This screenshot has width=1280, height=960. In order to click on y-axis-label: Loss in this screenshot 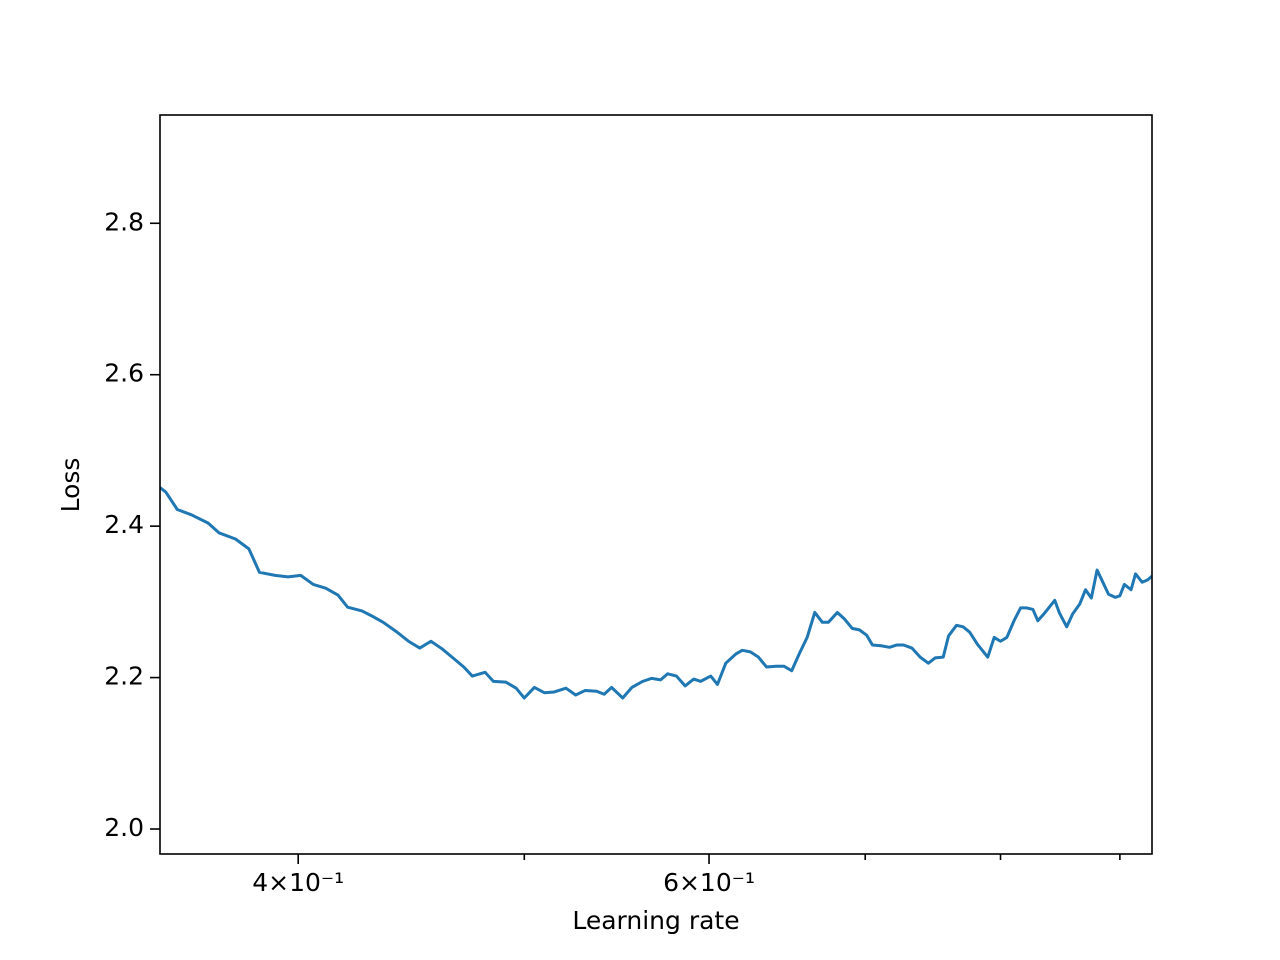, I will do `click(70, 485)`.